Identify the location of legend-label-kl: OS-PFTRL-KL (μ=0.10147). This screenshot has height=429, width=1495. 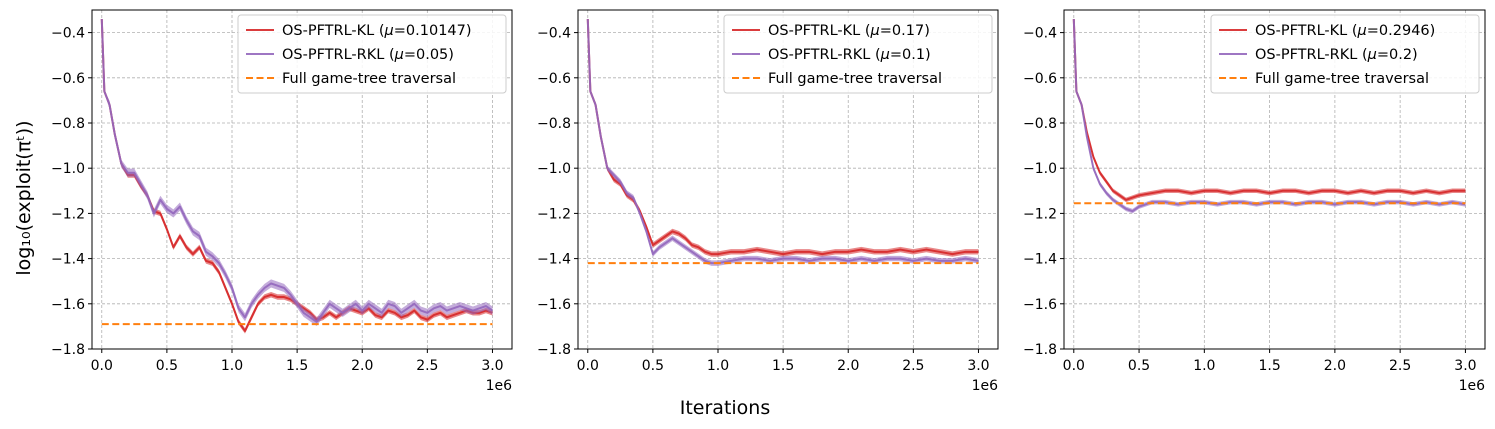
(377, 31).